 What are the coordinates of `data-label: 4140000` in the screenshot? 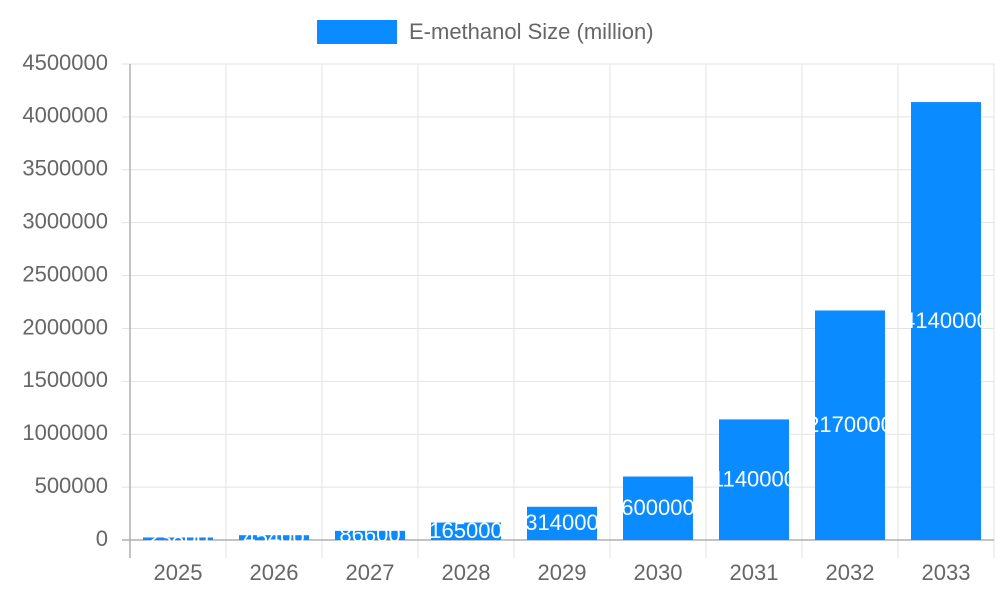 It's located at (946, 320).